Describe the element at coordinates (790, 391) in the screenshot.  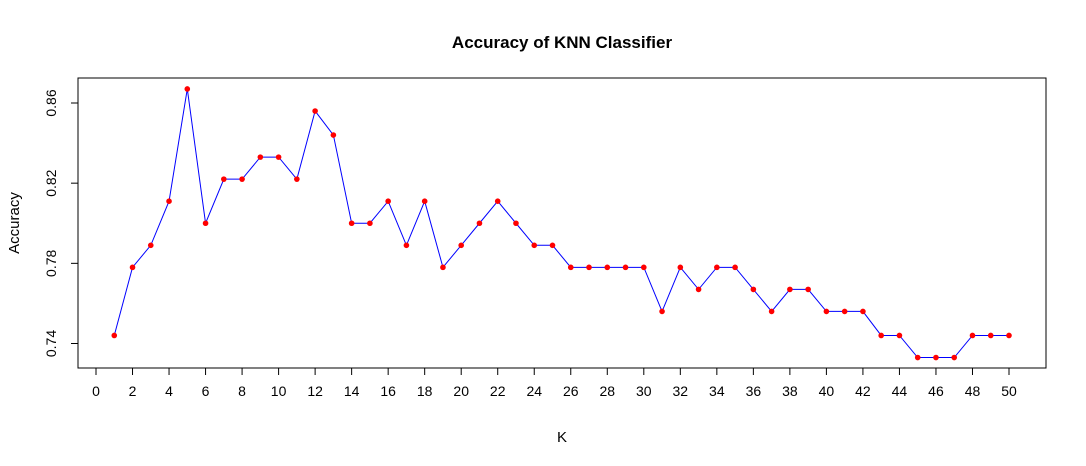
I see `x-tick-label: 38` at that location.